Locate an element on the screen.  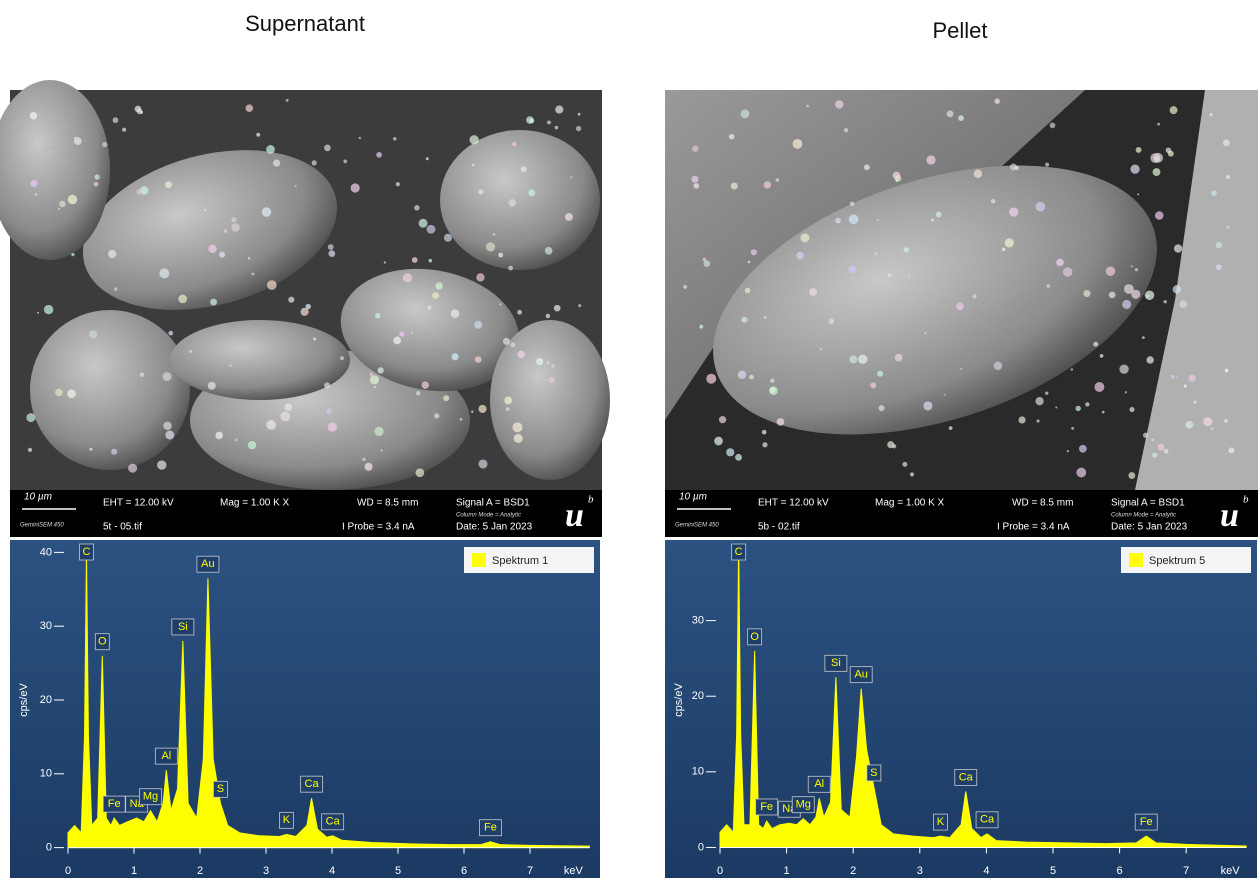
peak-label: O is located at coordinates (102, 642).